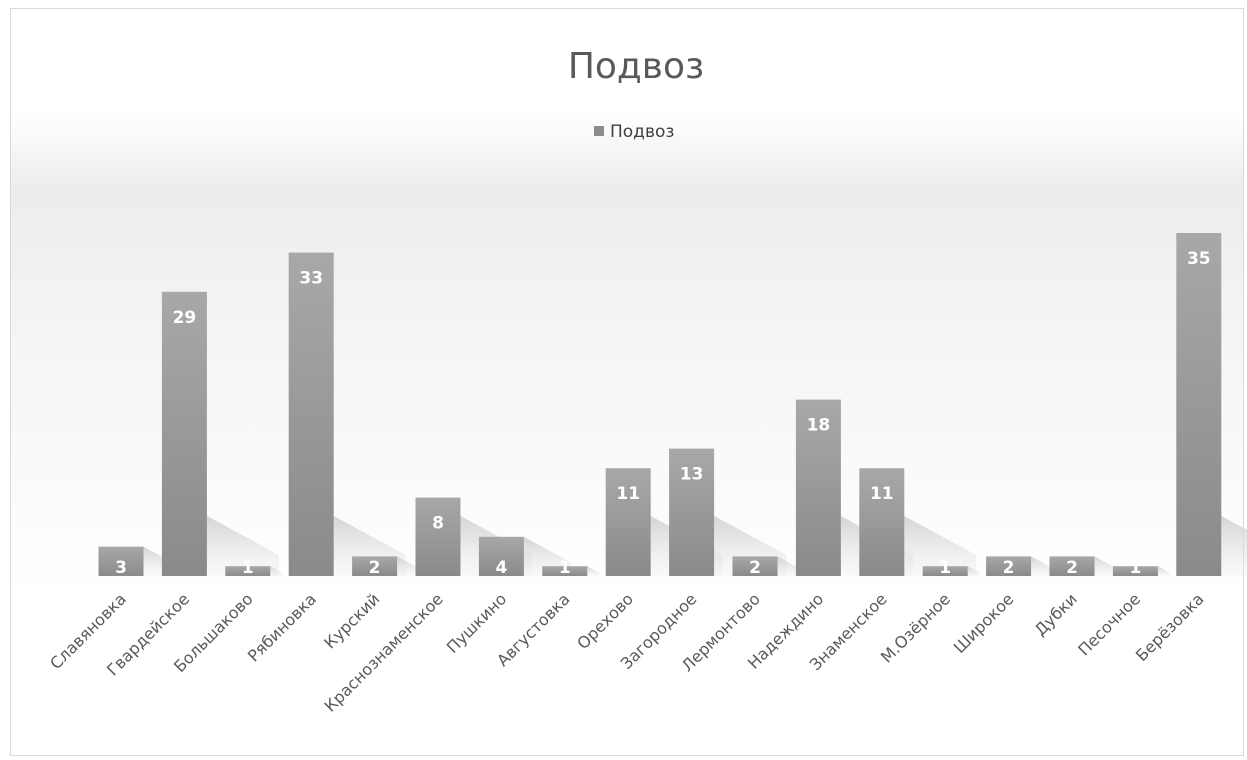  Describe the element at coordinates (1056, 614) in the screenshot. I see `x-tick-label: Дубки` at that location.